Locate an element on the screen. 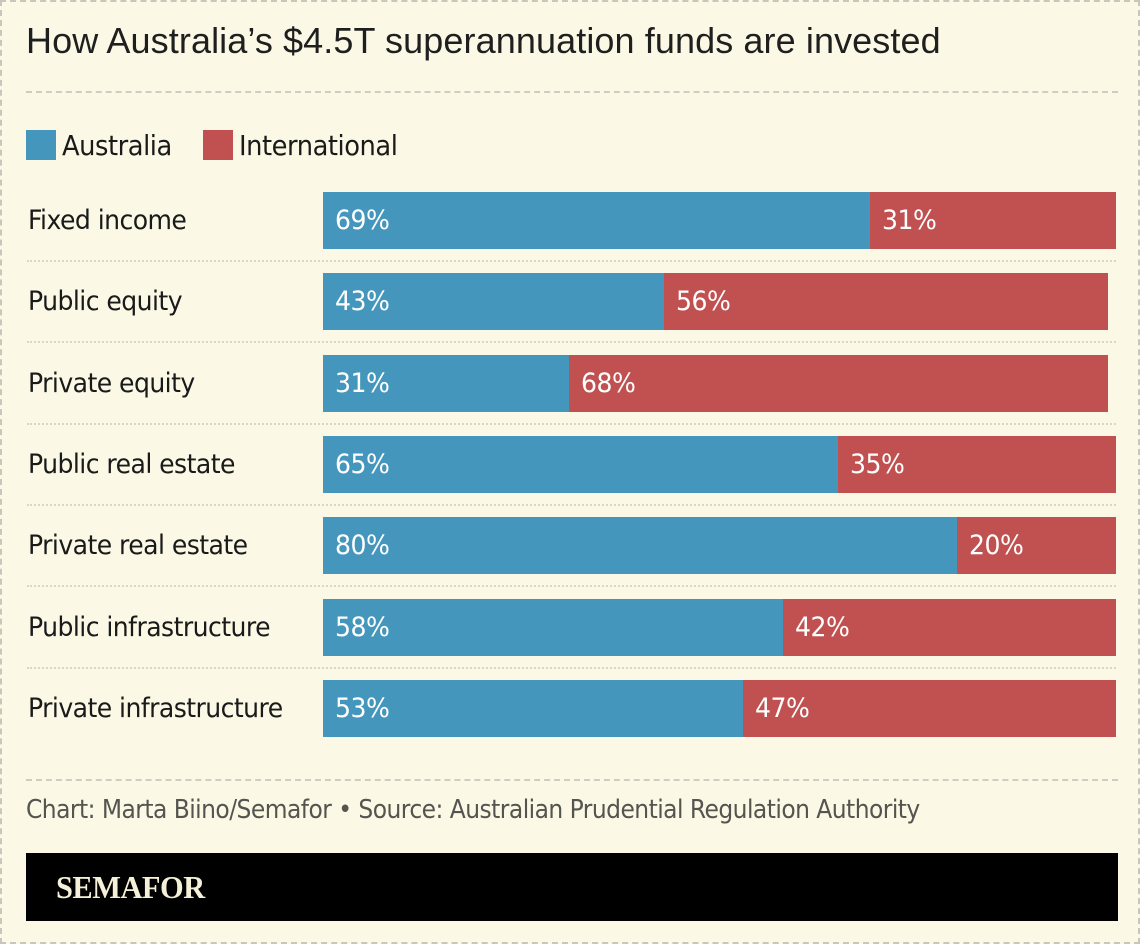  bar-segment-international: 20% is located at coordinates (1036, 545).